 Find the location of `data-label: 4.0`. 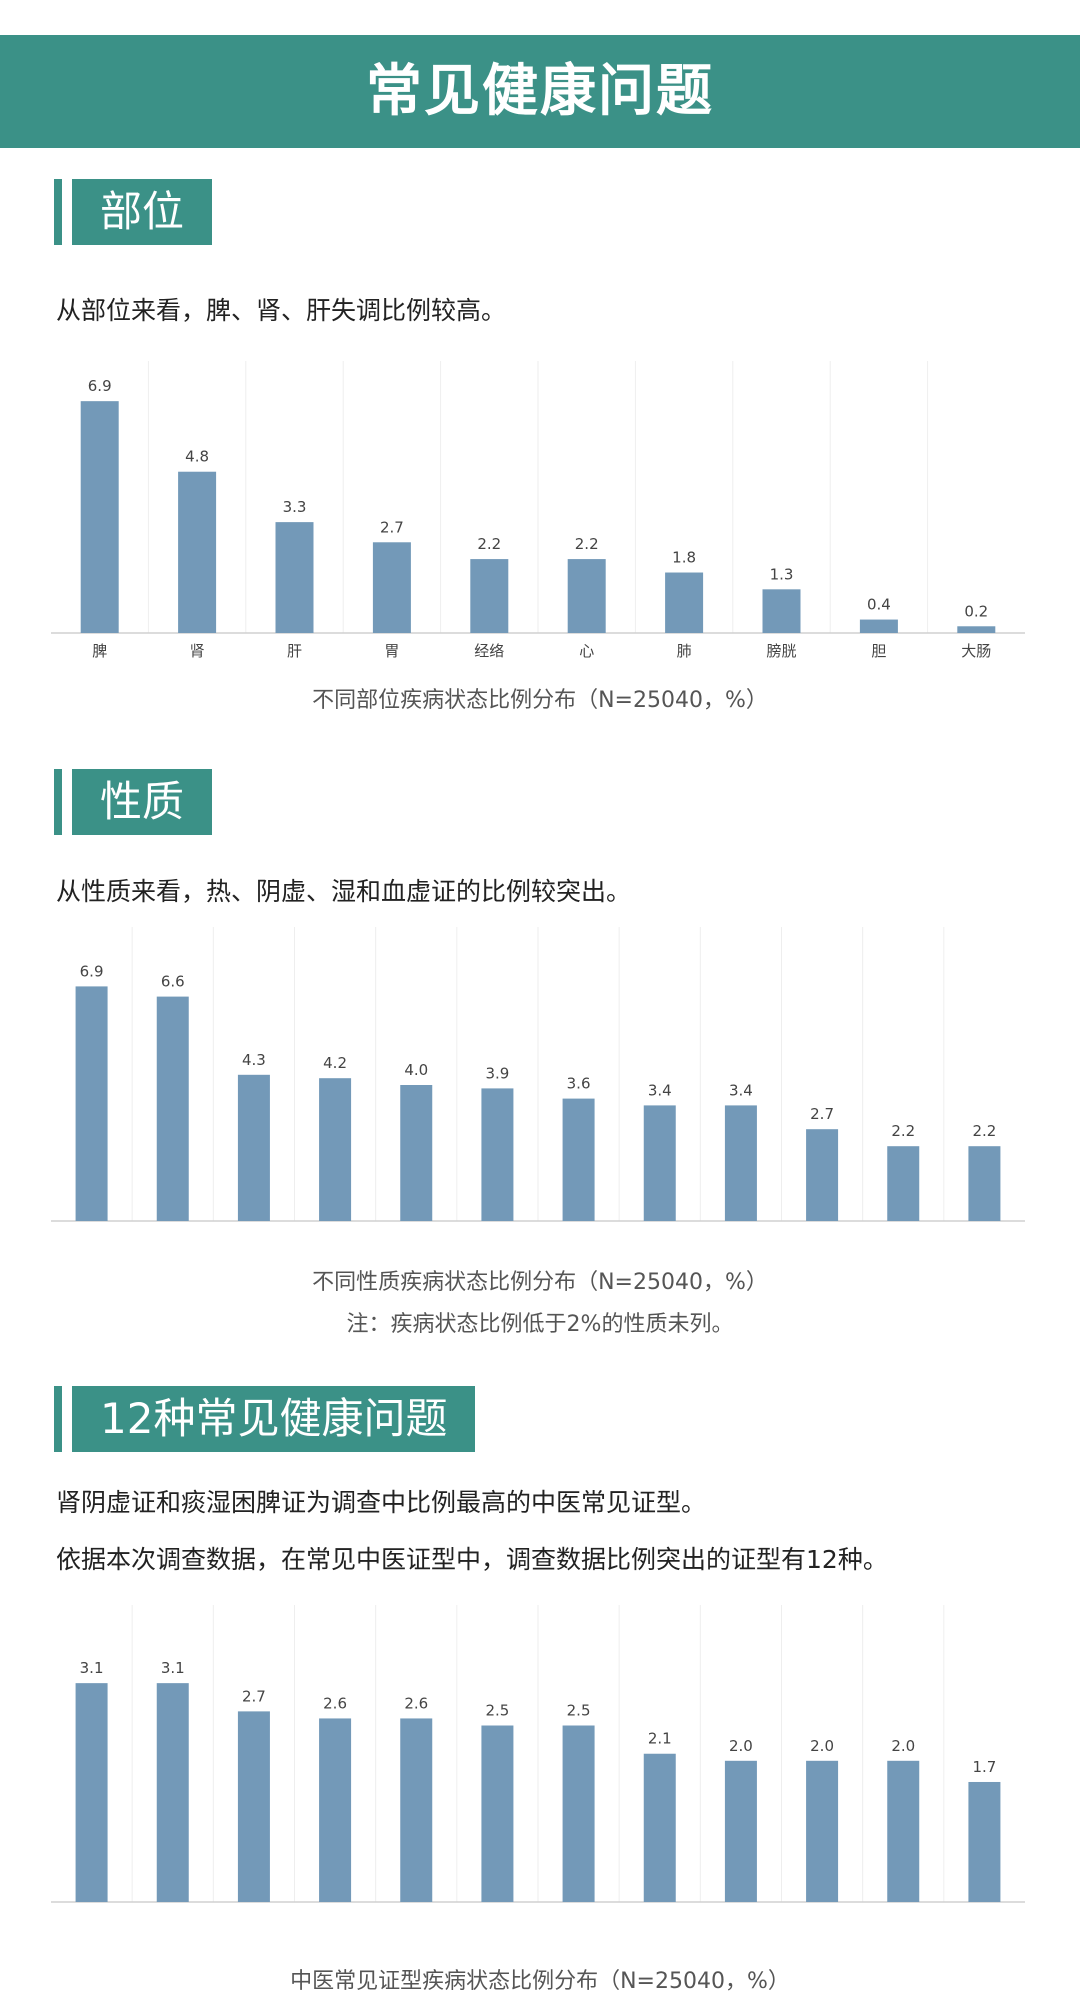

data-label: 4.0 is located at coordinates (416, 1070).